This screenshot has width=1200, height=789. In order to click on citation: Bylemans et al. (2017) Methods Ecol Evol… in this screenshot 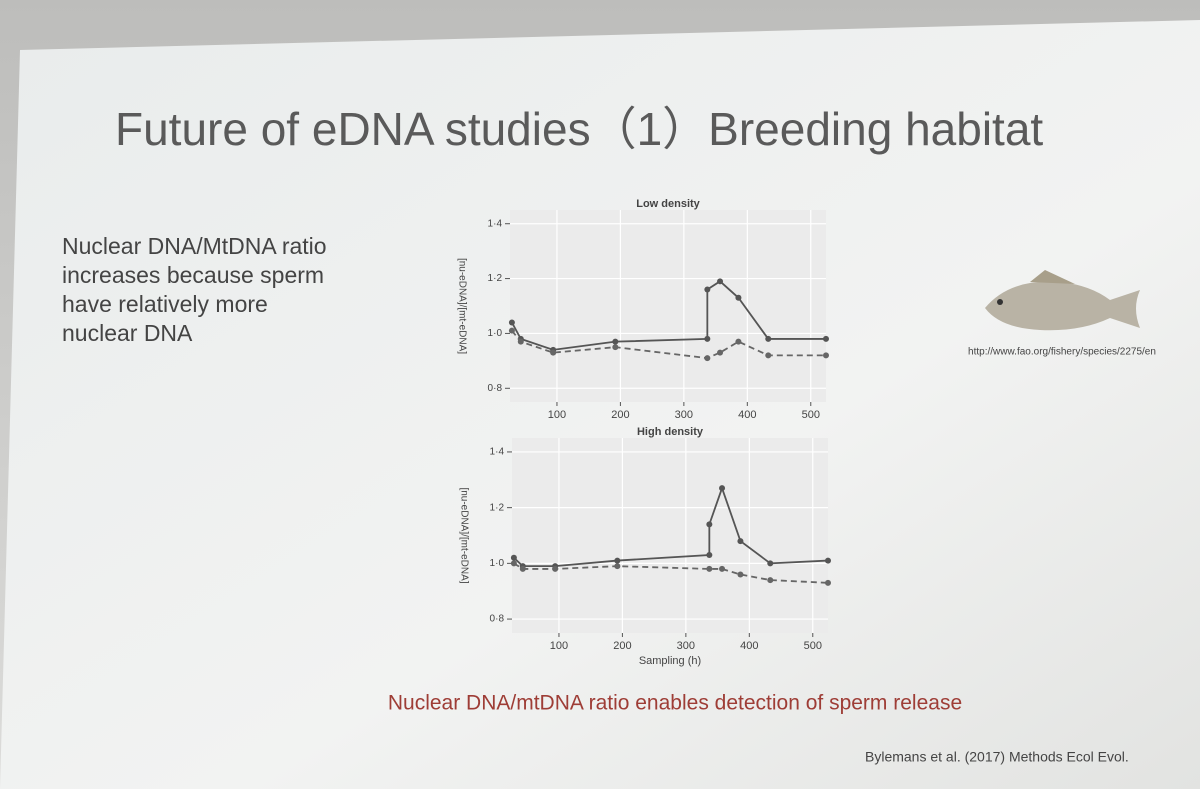, I will do `click(997, 757)`.